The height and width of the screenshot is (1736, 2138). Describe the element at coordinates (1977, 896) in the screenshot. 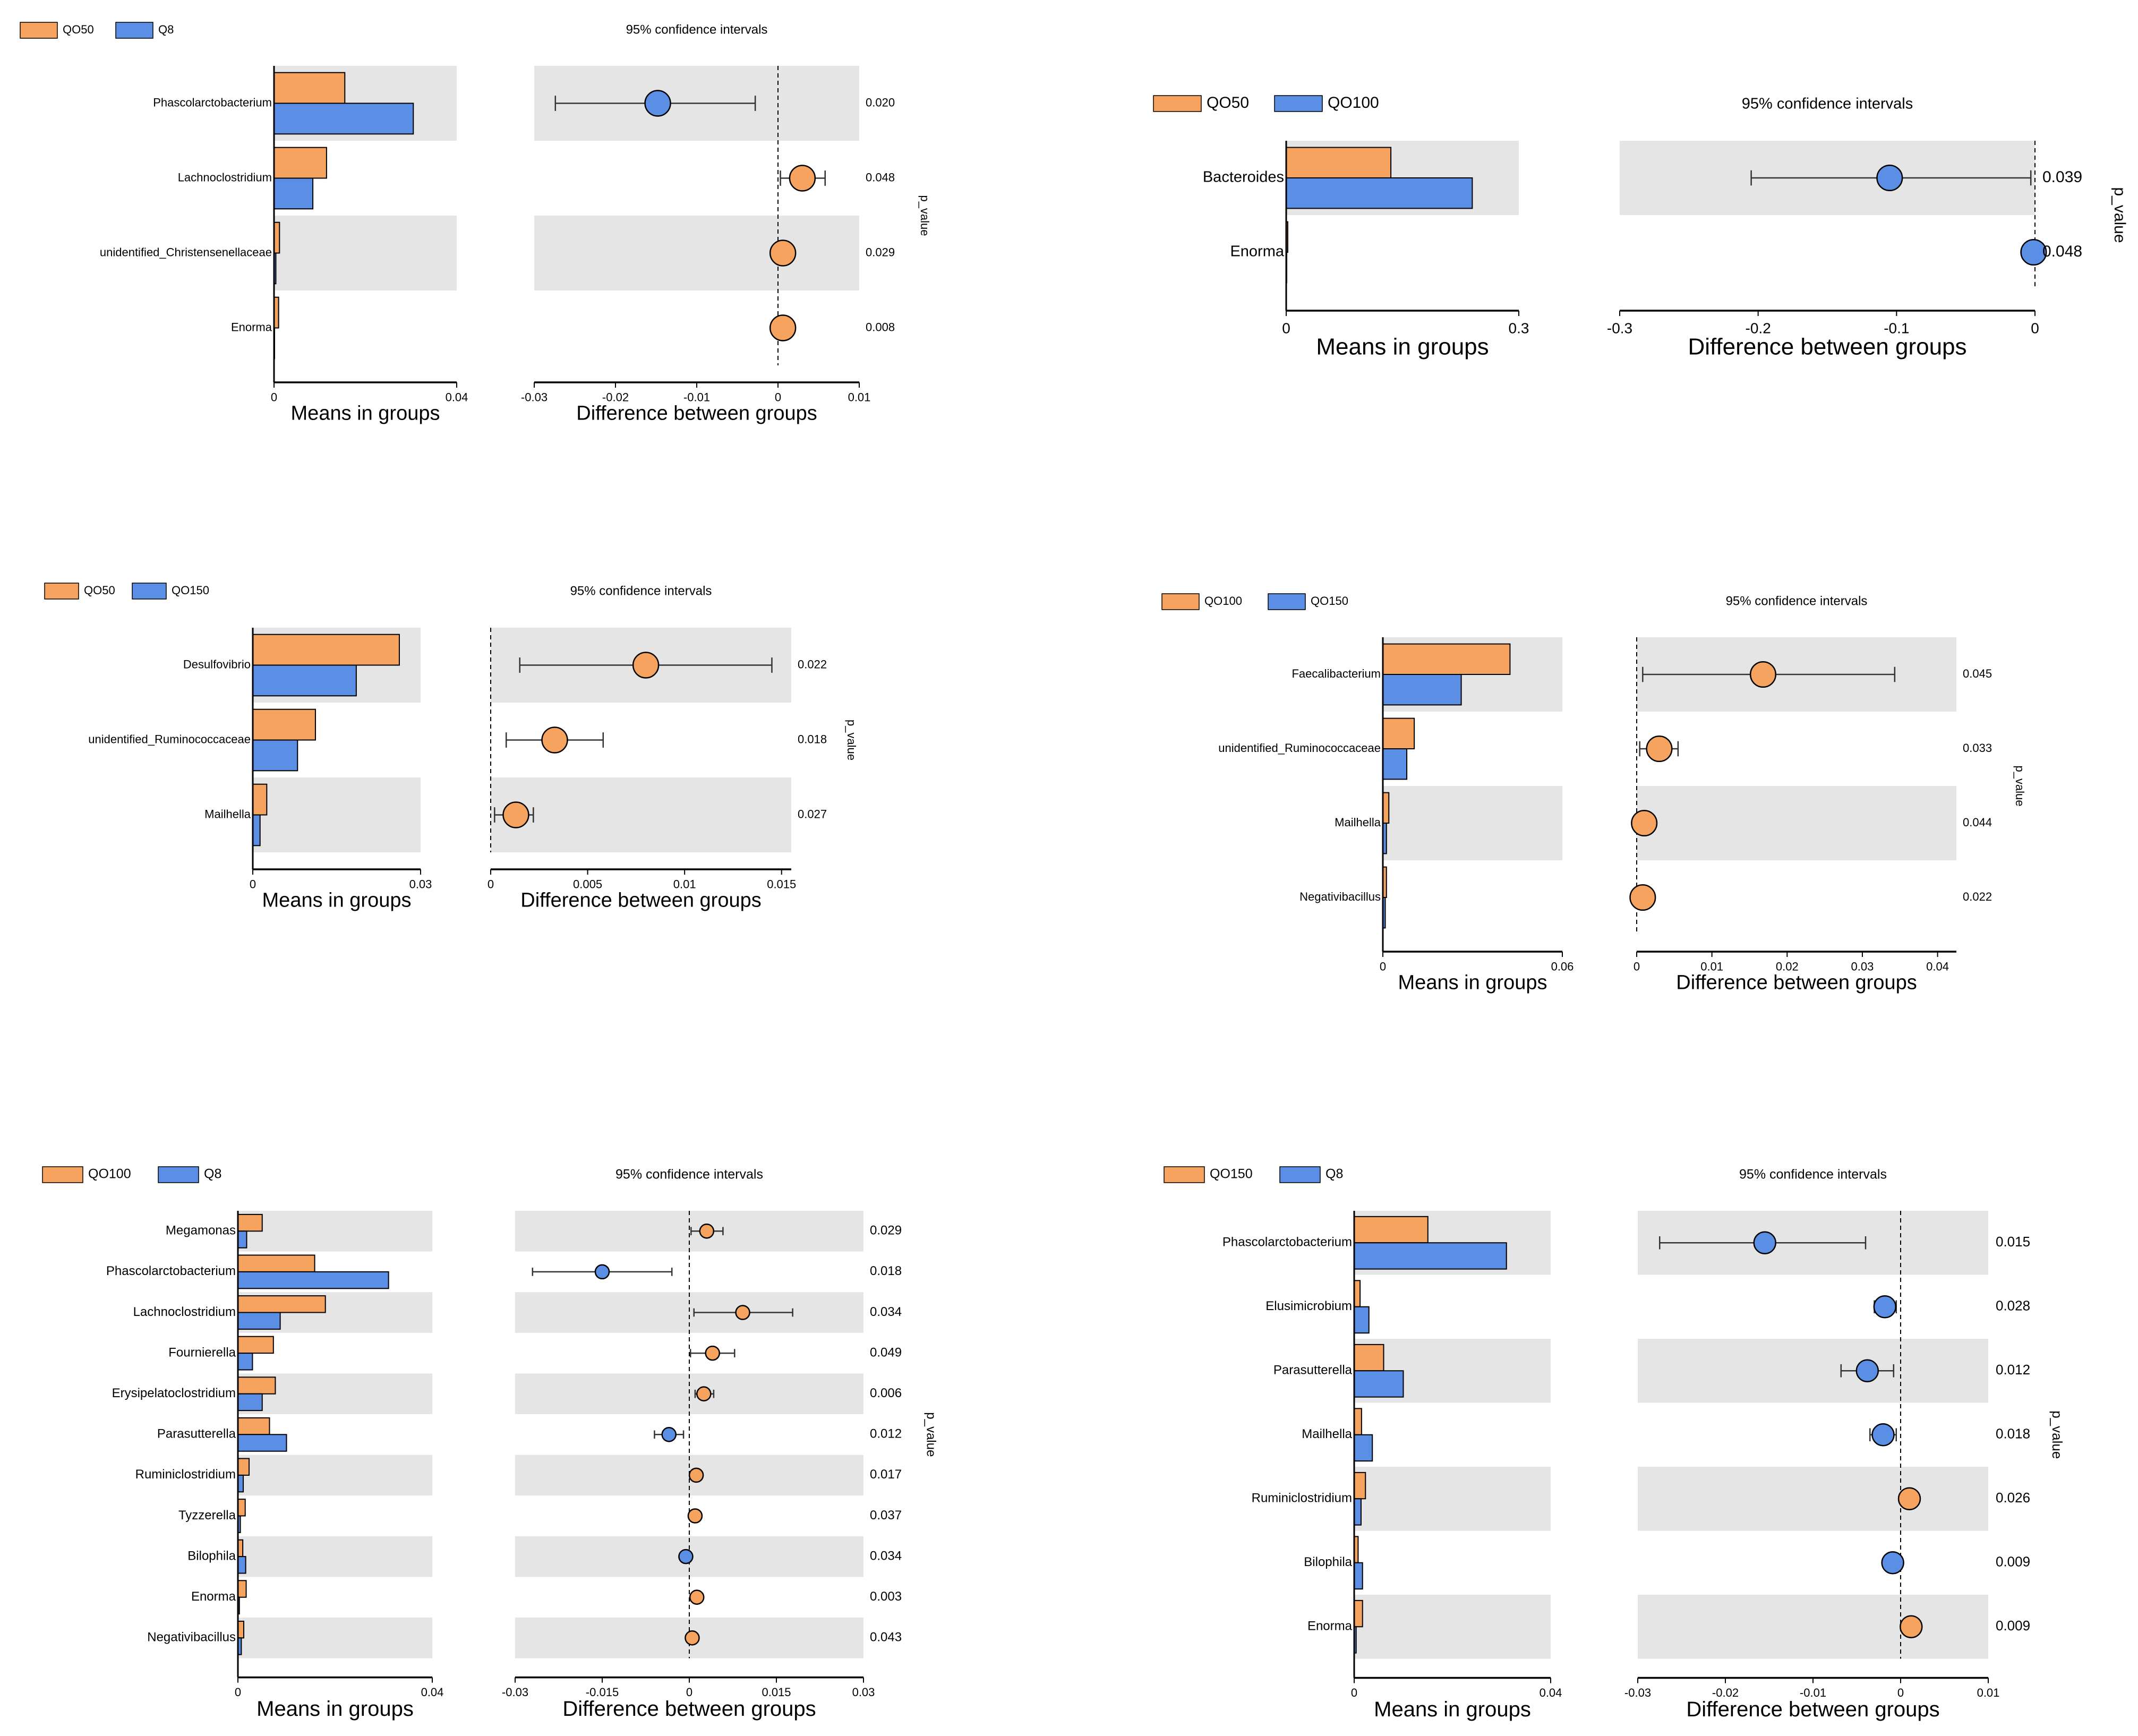

I see `p-value: 0.022` at that location.